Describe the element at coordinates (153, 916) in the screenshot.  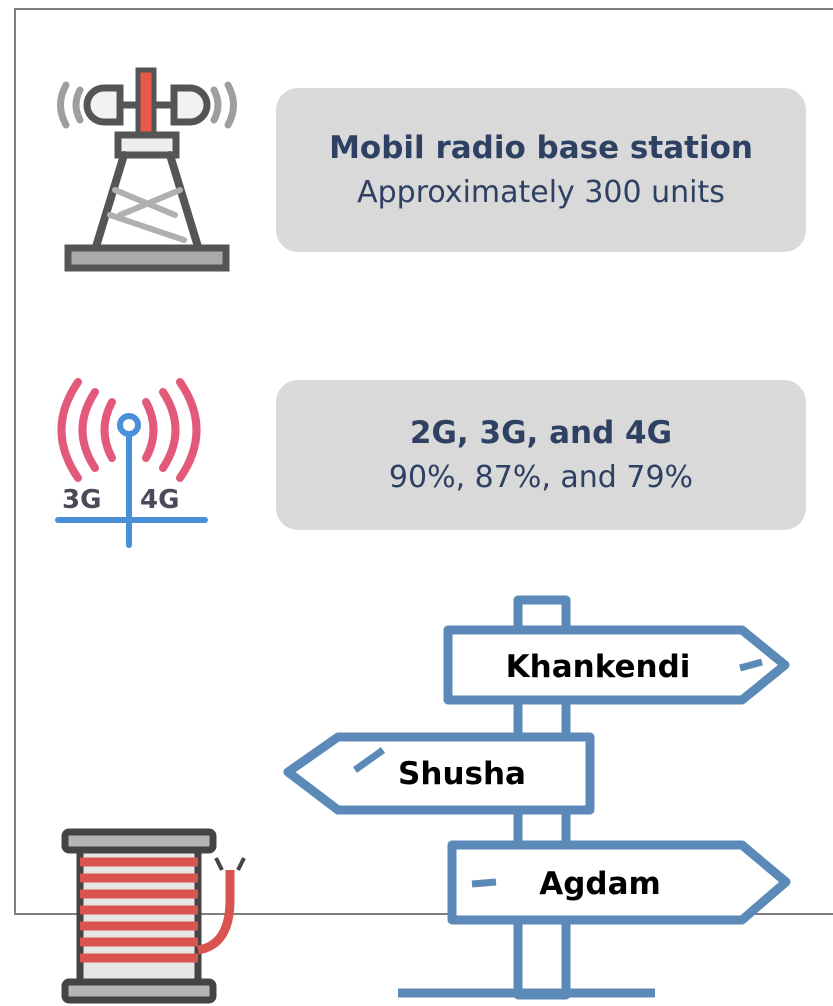
I see `spool-icon` at that location.